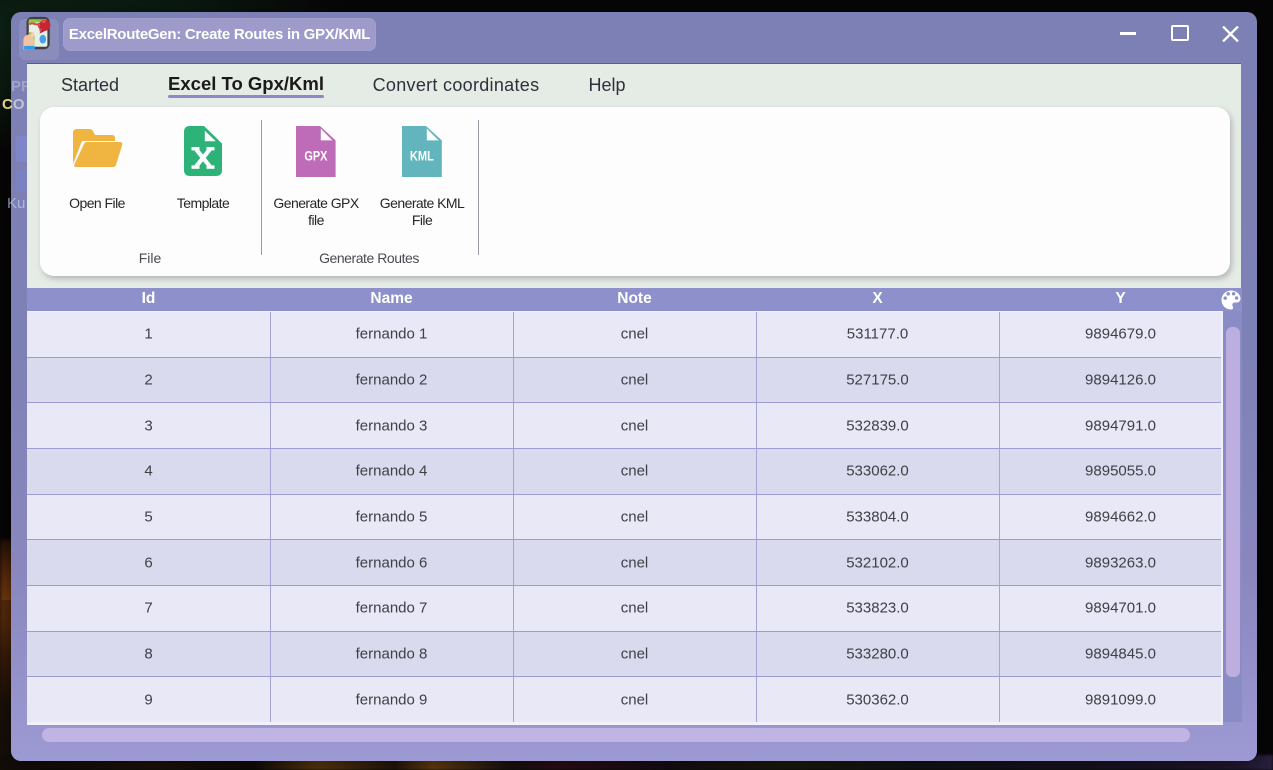  Describe the element at coordinates (422, 155) in the screenshot. I see `svg-text: KML` at that location.